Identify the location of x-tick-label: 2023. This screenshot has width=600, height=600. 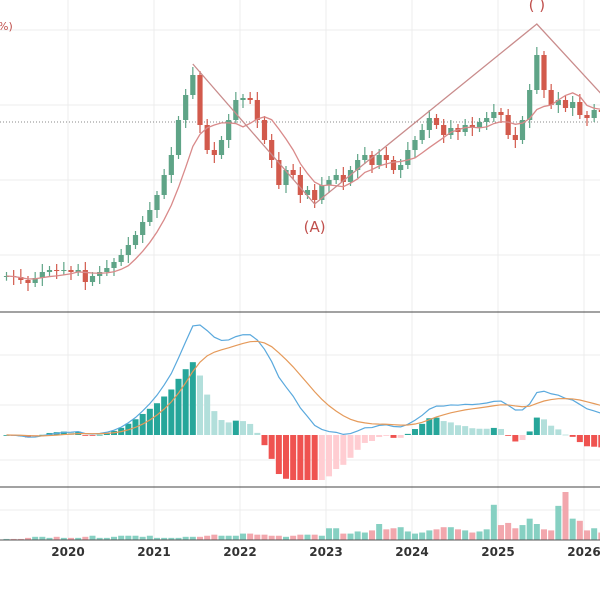
(325, 552).